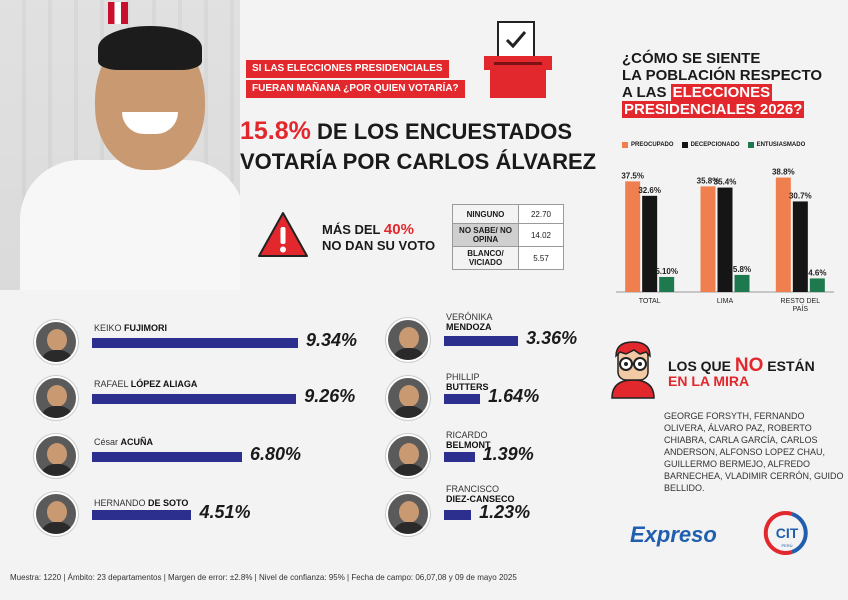 This screenshot has width=848, height=600. I want to click on no-vote-percent: 40%, so click(398, 229).